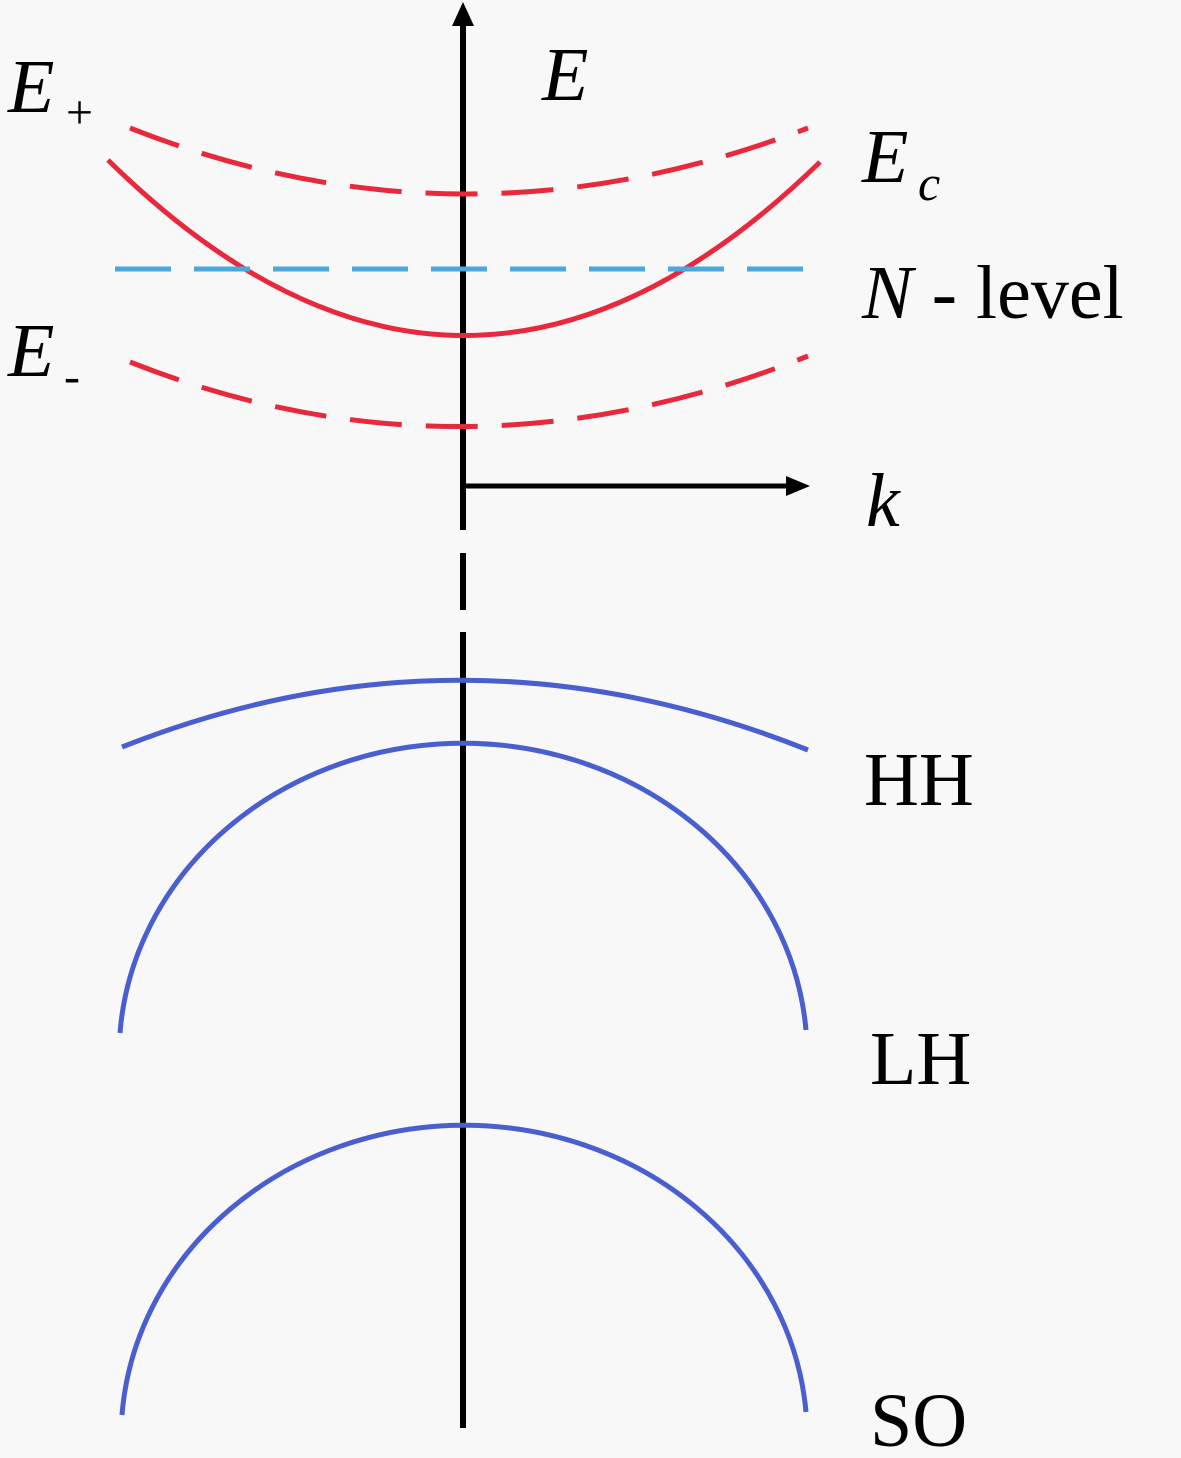  What do you see at coordinates (465, 715) in the screenshot?
I see `hh-band` at bounding box center [465, 715].